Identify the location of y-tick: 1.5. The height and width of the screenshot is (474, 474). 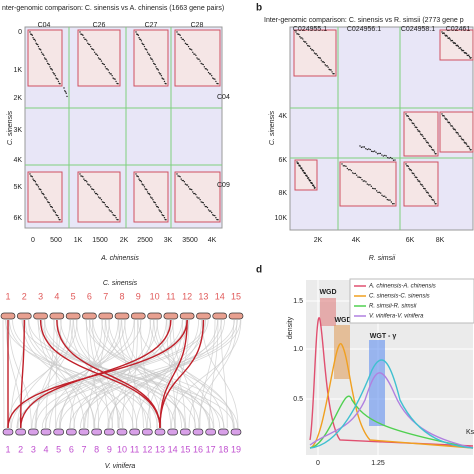
(298, 301).